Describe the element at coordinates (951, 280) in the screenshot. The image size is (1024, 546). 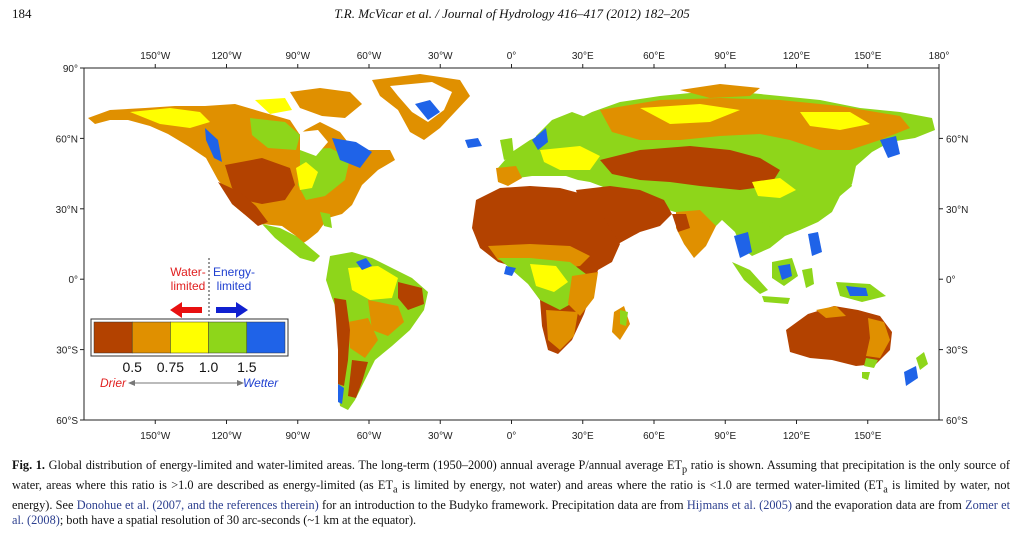
I see `right-lat-label: 0°` at that location.